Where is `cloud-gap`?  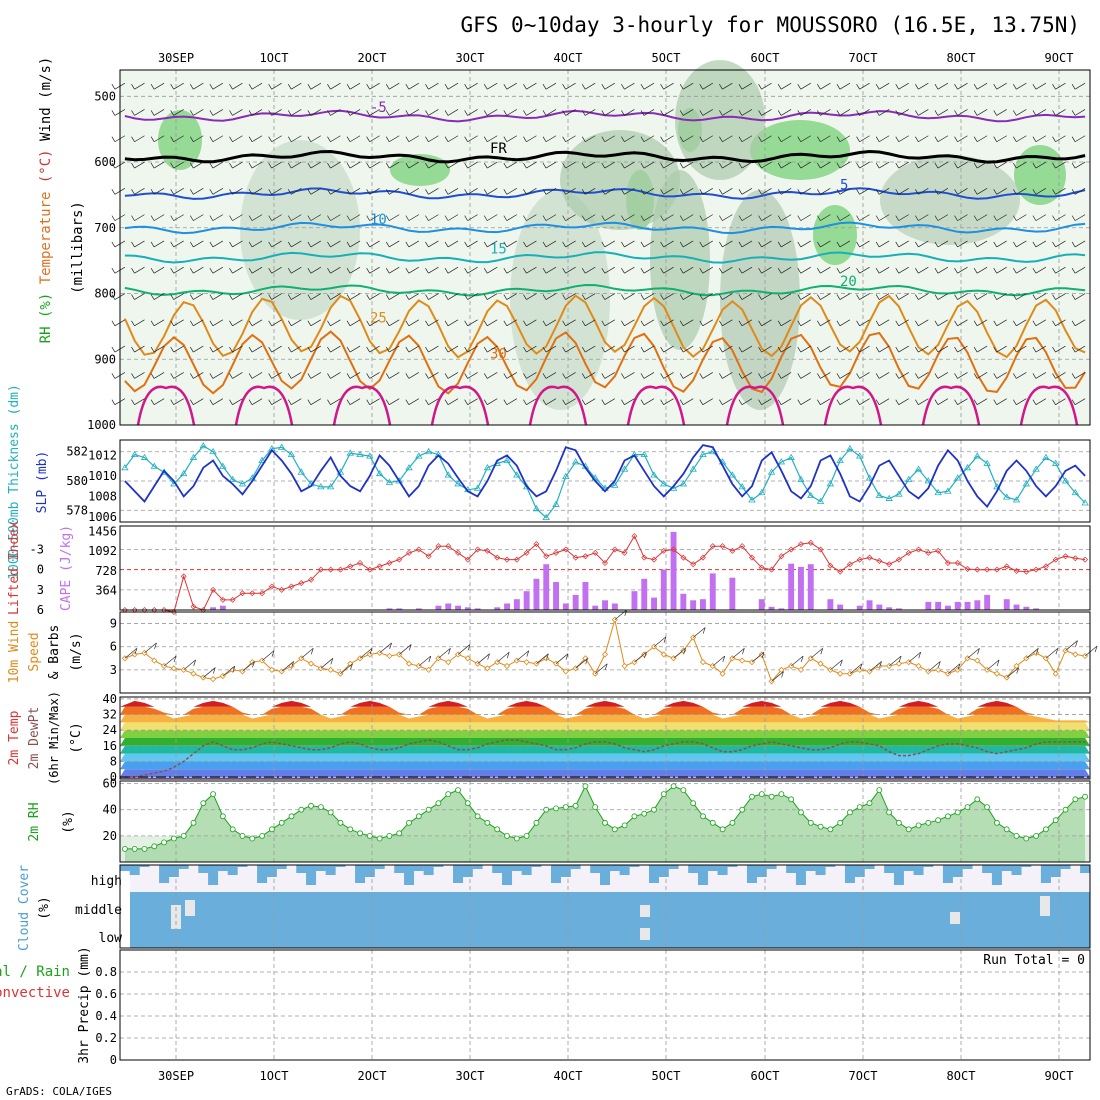 cloud-gap is located at coordinates (955, 918).